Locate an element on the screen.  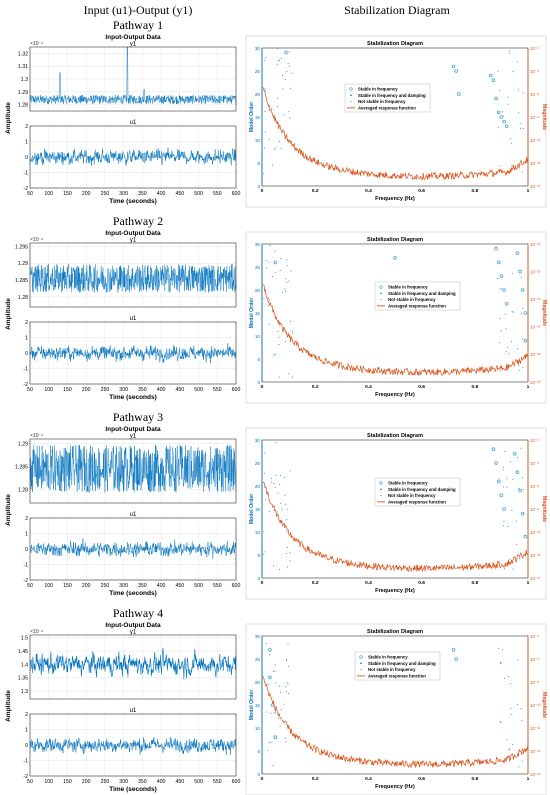
x-tick-label: 200 is located at coordinates (86, 586).